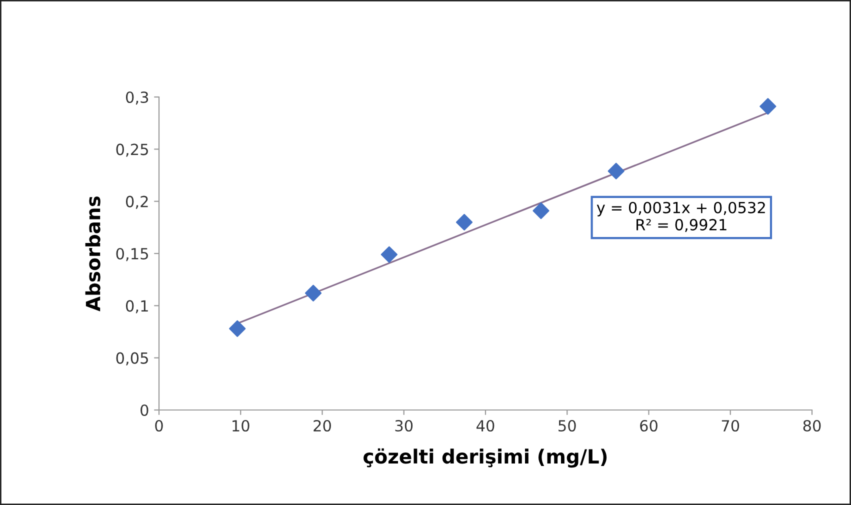 The image size is (851, 505). What do you see at coordinates (159, 426) in the screenshot?
I see `x-tick-label: 0` at bounding box center [159, 426].